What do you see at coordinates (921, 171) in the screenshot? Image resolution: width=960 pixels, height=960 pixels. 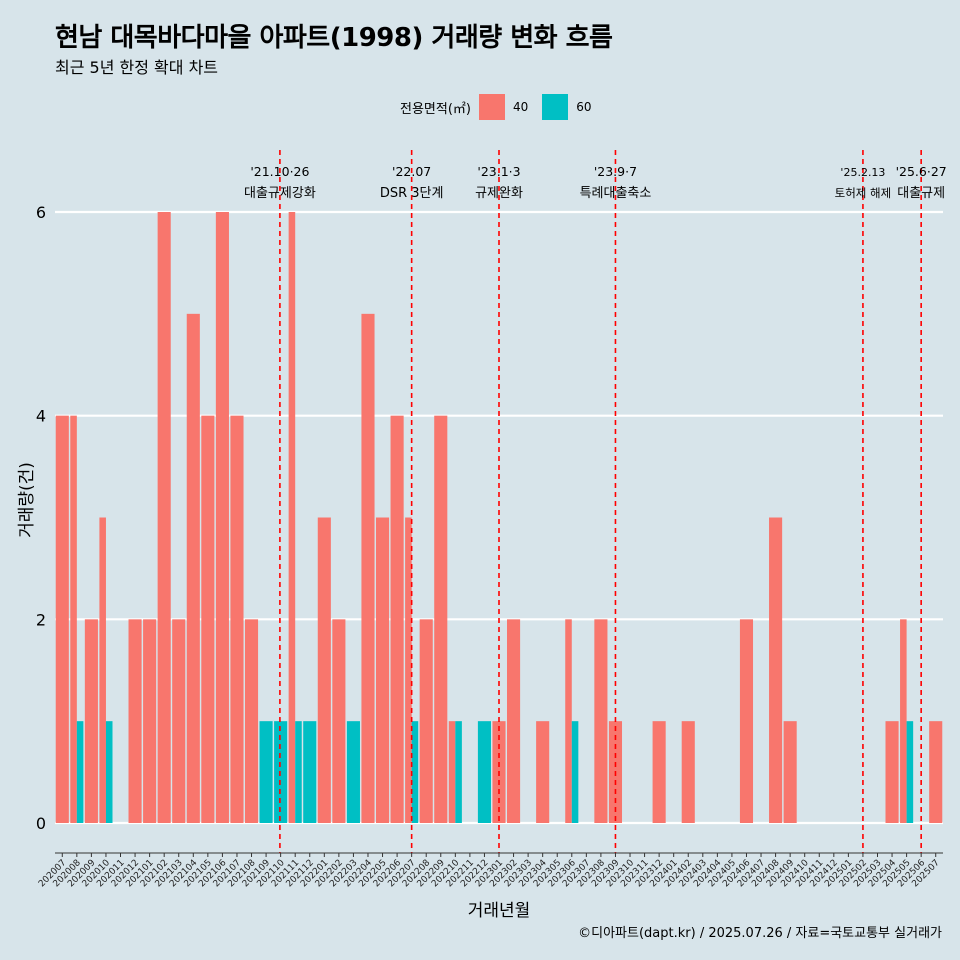 I see `event-date-5: '25.6·27` at bounding box center [921, 171].